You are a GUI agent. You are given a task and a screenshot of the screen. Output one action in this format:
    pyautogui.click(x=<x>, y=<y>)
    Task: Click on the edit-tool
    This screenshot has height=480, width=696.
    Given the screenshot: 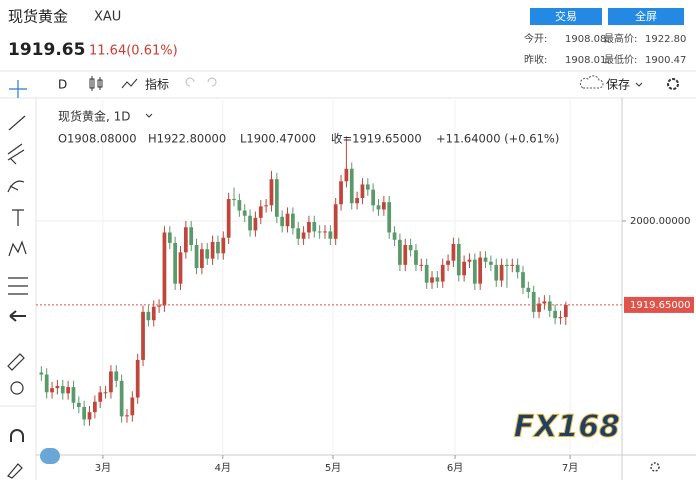 What is the action you would take?
    pyautogui.click(x=15, y=471)
    